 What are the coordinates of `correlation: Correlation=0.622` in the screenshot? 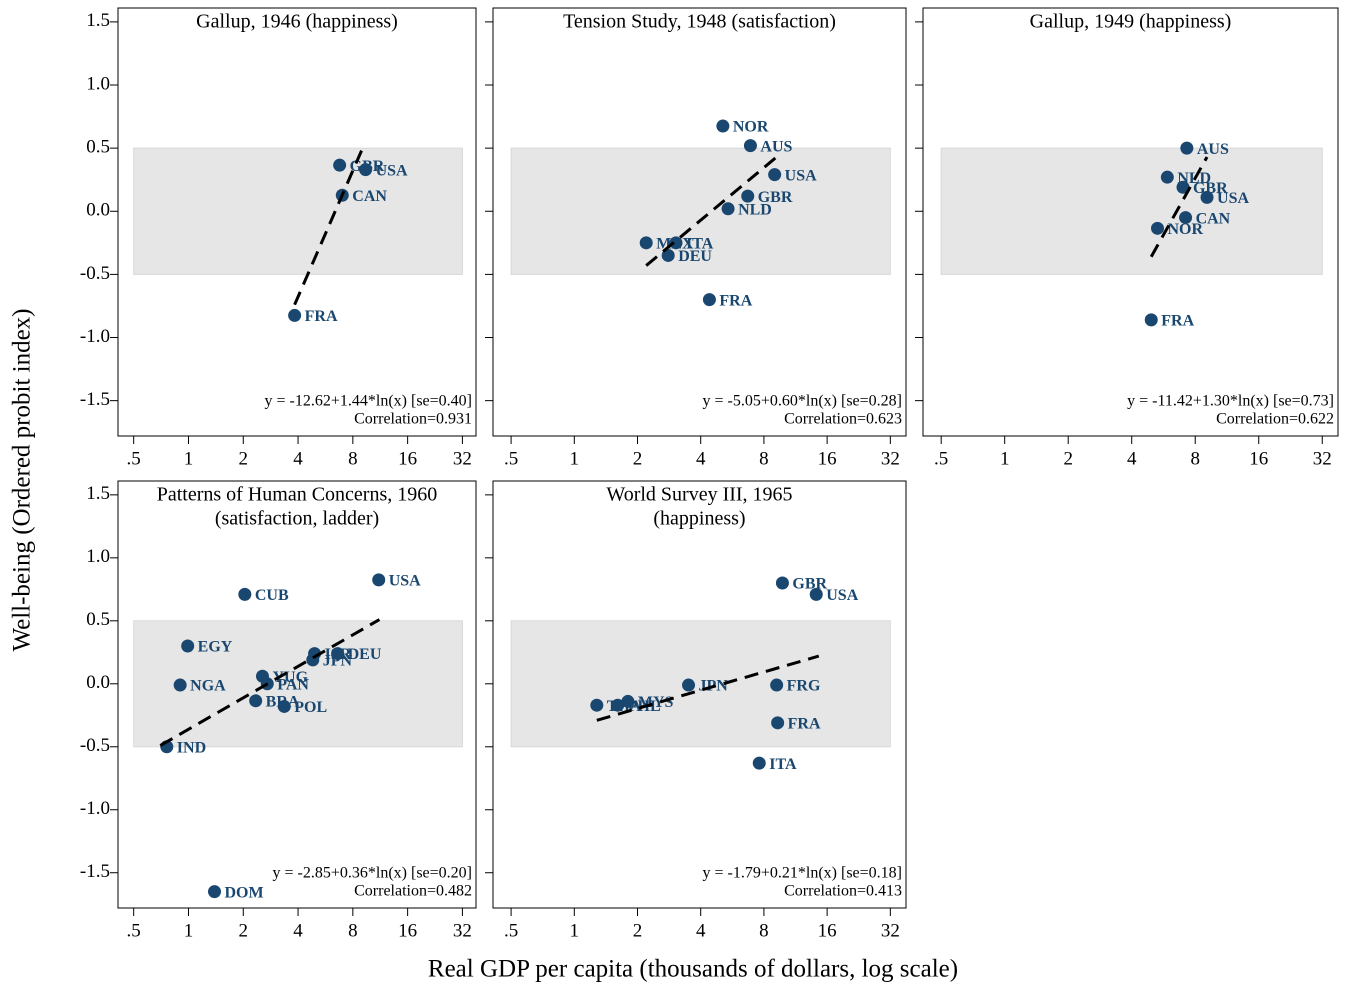 It's located at (1275, 419).